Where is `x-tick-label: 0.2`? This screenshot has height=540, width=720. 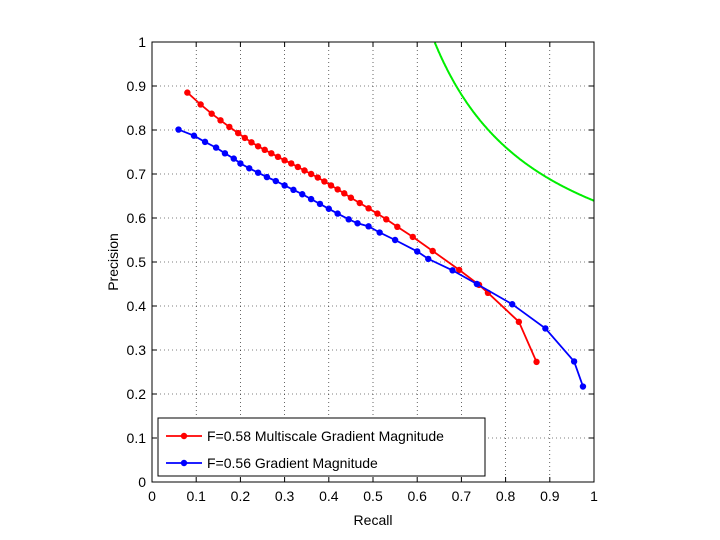 x-tick-label: 0.2 is located at coordinates (241, 496).